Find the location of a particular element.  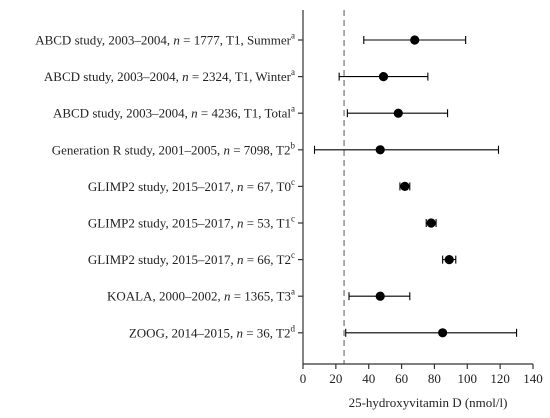

x-tick-label: 20 is located at coordinates (335, 378).